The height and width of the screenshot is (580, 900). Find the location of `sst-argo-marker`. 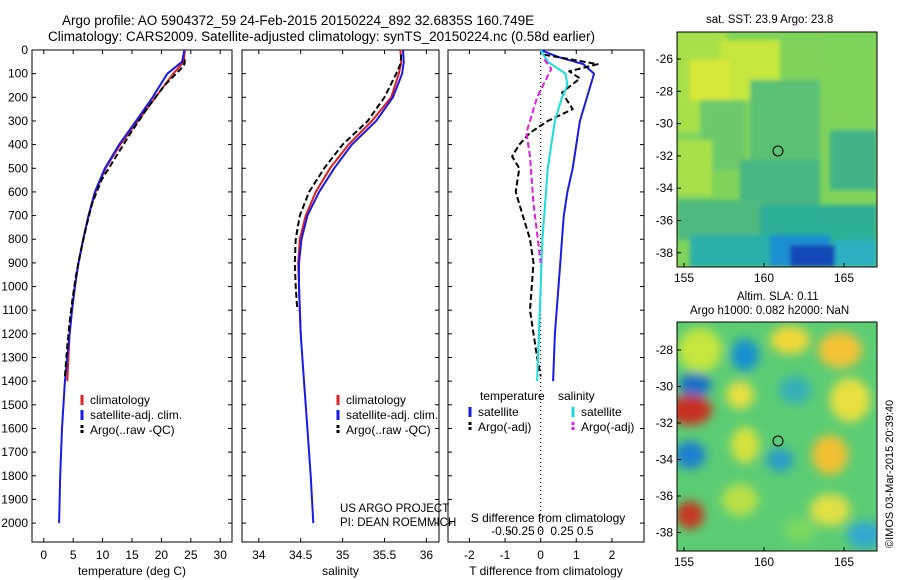

sst-argo-marker is located at coordinates (778, 151).